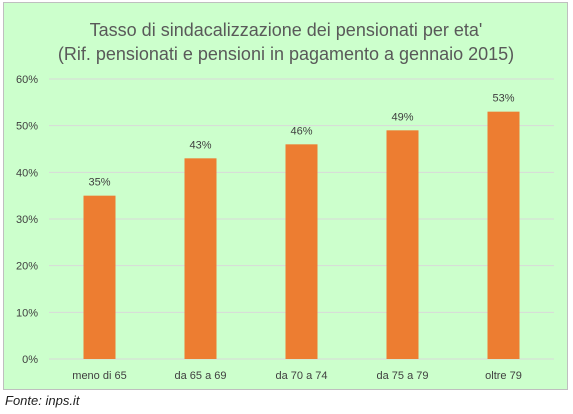  Describe the element at coordinates (302, 376) in the screenshot. I see `x-tick-label: da 70 a 74` at that location.